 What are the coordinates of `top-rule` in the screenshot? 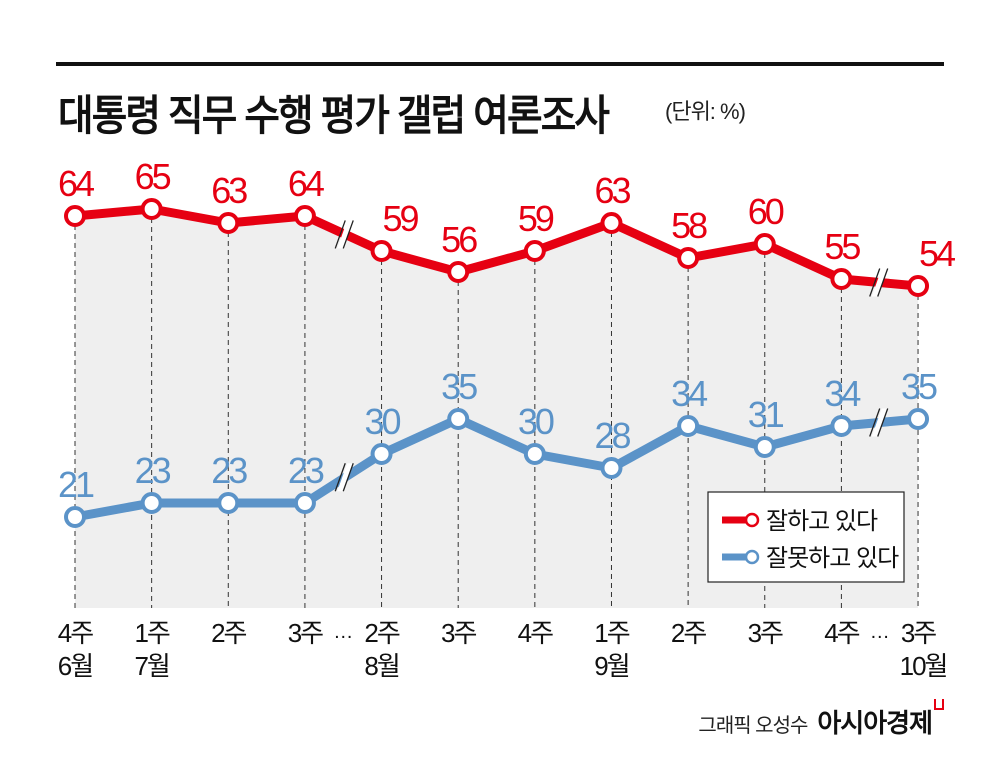 It's located at (500, 64).